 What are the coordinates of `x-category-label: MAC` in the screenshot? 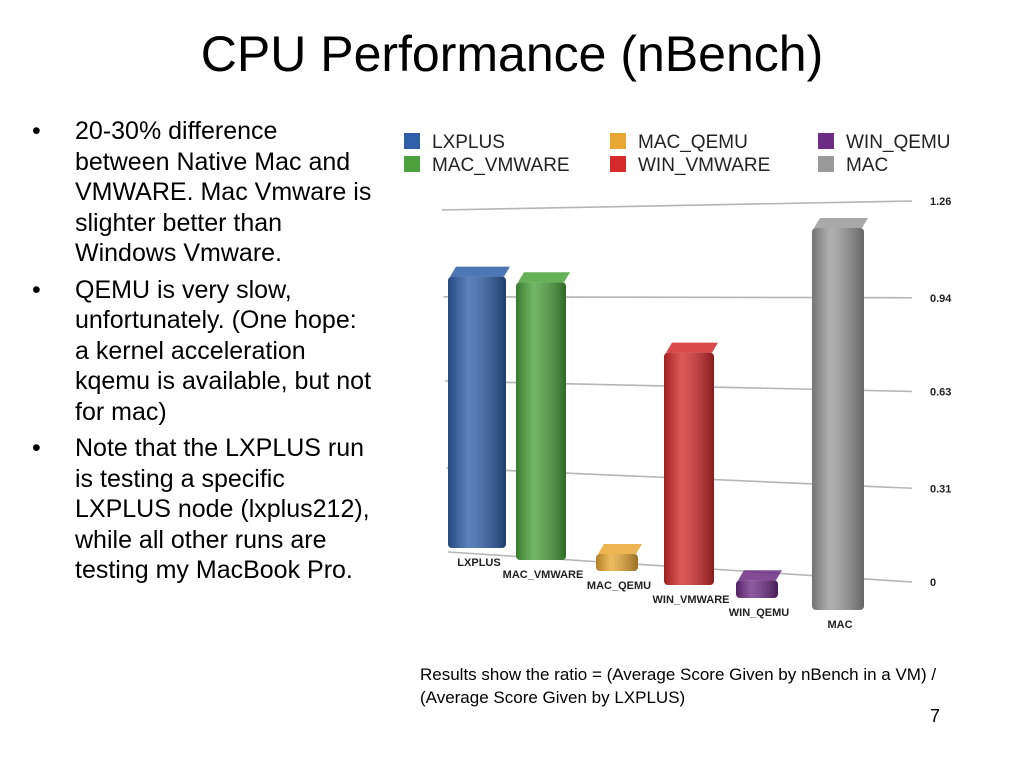 It's located at (839, 625).